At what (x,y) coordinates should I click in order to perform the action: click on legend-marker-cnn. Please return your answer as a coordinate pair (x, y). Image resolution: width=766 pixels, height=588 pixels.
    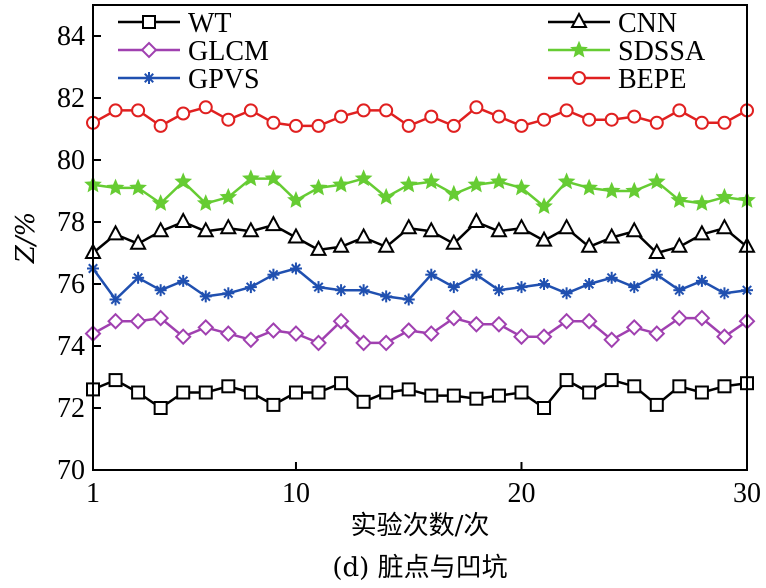
    Looking at the image, I should click on (579, 19).